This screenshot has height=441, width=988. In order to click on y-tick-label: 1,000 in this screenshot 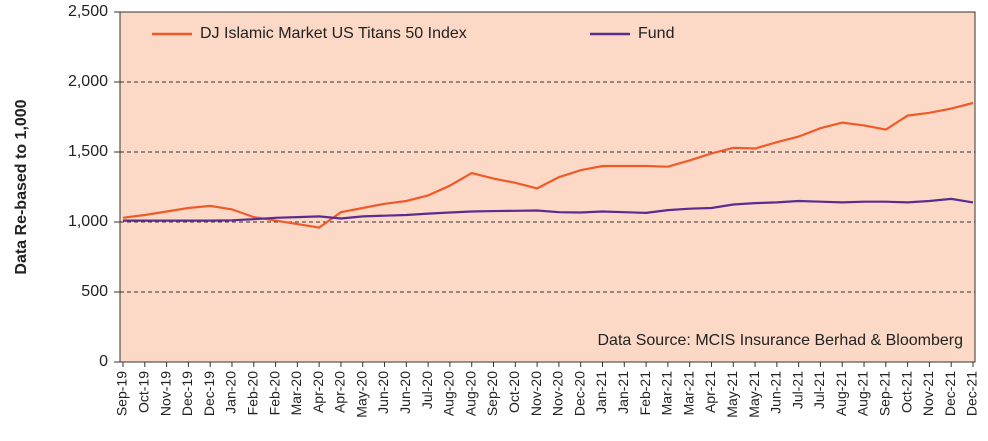, I will do `click(88, 221)`.